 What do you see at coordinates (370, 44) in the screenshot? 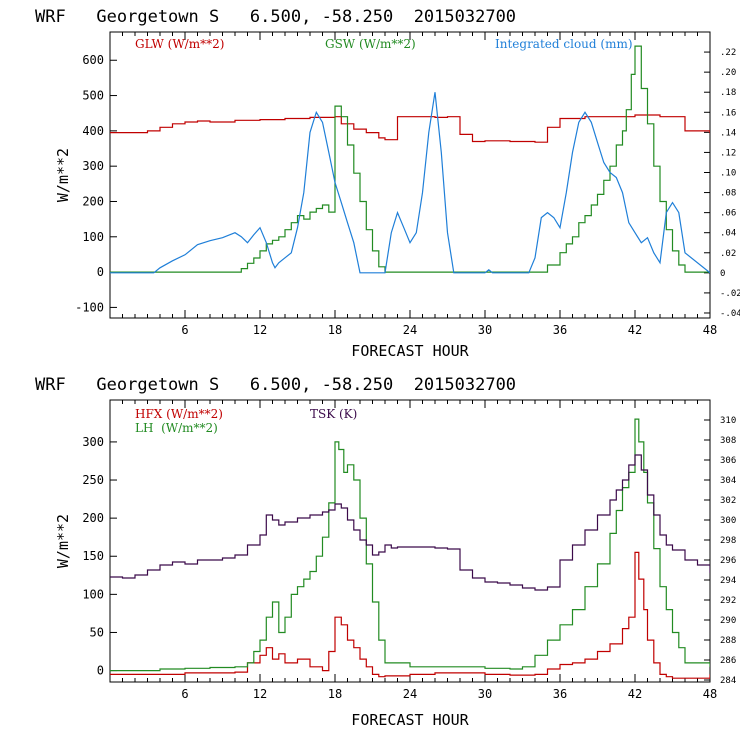
I see `legend-entry: GSW (W/m**2)` at bounding box center [370, 44].